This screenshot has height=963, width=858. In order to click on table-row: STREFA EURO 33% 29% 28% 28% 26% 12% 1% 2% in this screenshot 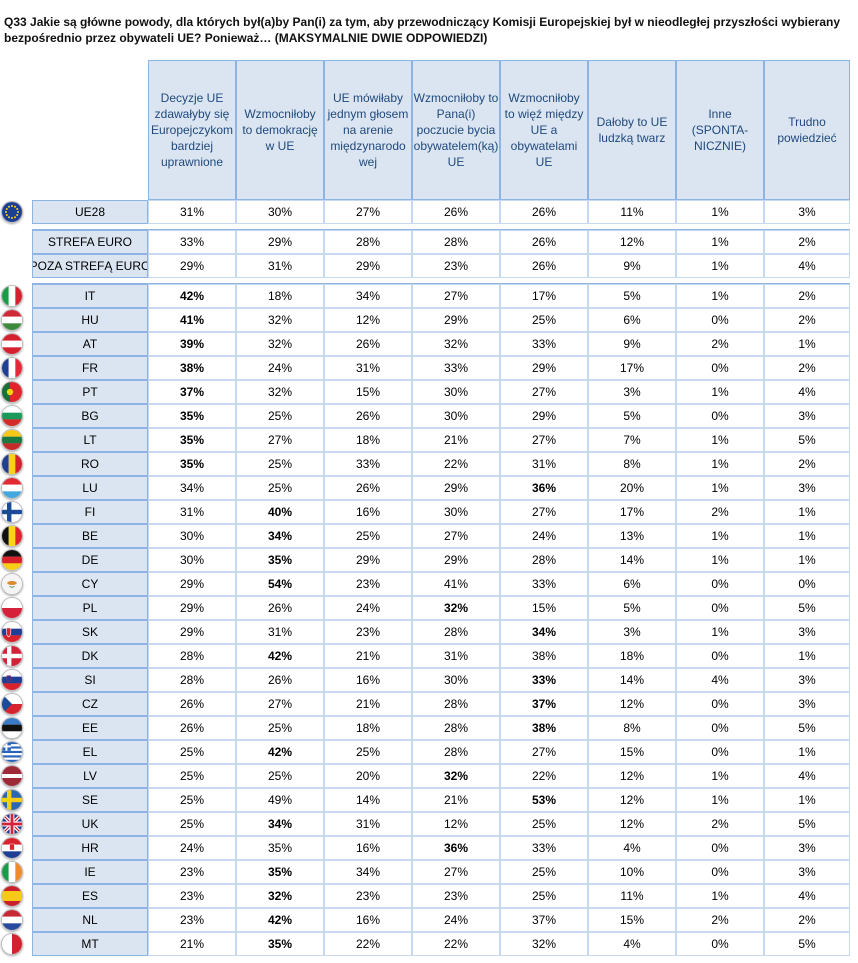, I will do `click(429, 242)`.